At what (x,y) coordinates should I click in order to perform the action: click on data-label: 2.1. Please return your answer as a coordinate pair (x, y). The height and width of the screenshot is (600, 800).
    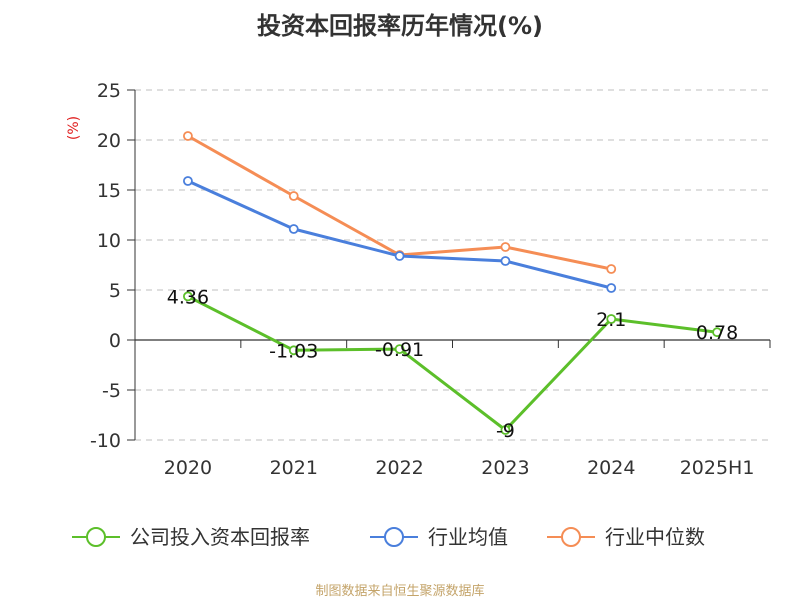
    Looking at the image, I should click on (611, 320).